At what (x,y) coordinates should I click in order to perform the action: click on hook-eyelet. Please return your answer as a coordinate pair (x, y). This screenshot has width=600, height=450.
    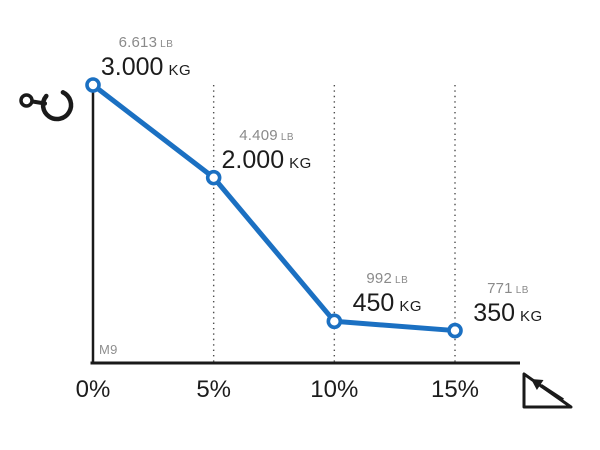
    Looking at the image, I should click on (26, 100).